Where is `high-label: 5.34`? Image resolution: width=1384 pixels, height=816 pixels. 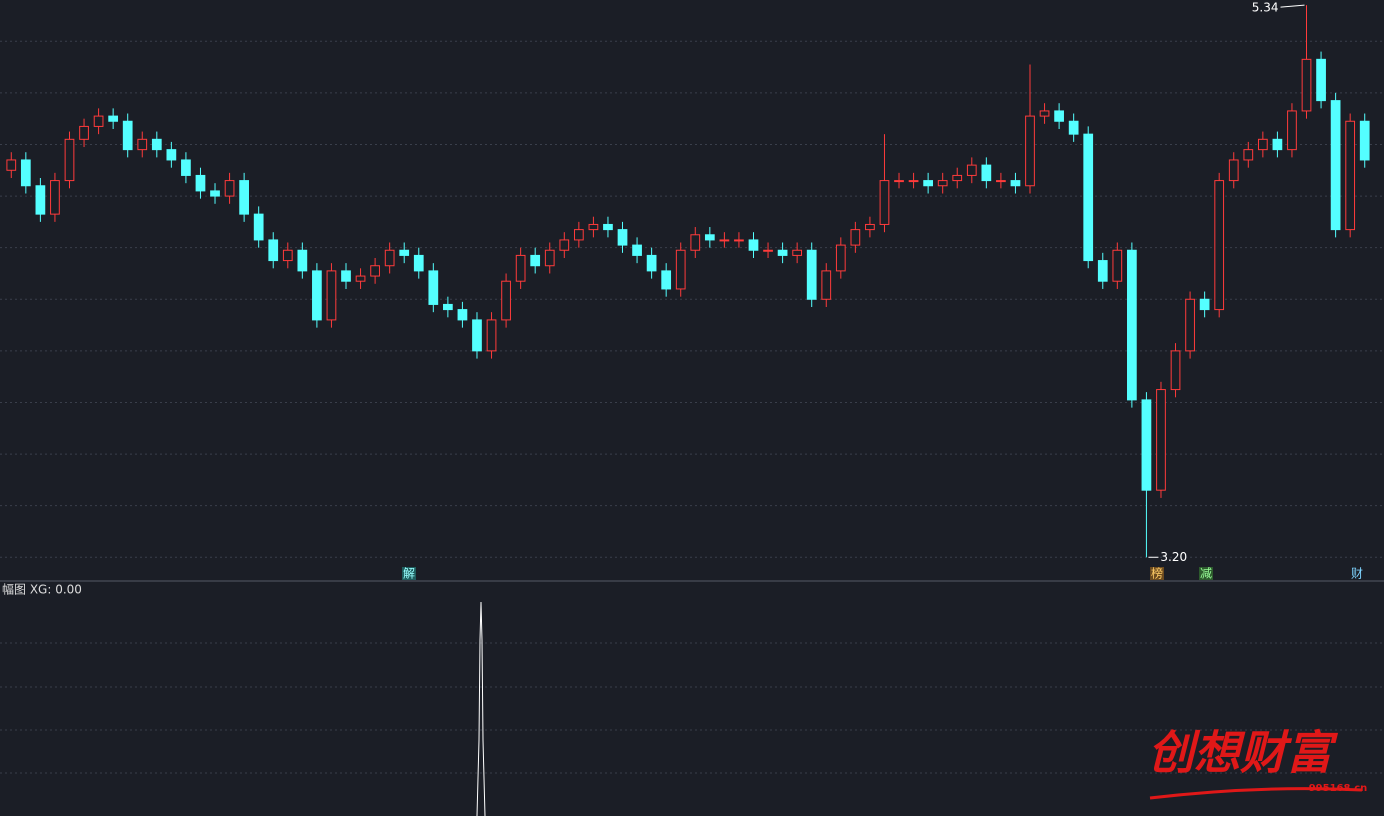 high-label: 5.34 is located at coordinates (1265, 8).